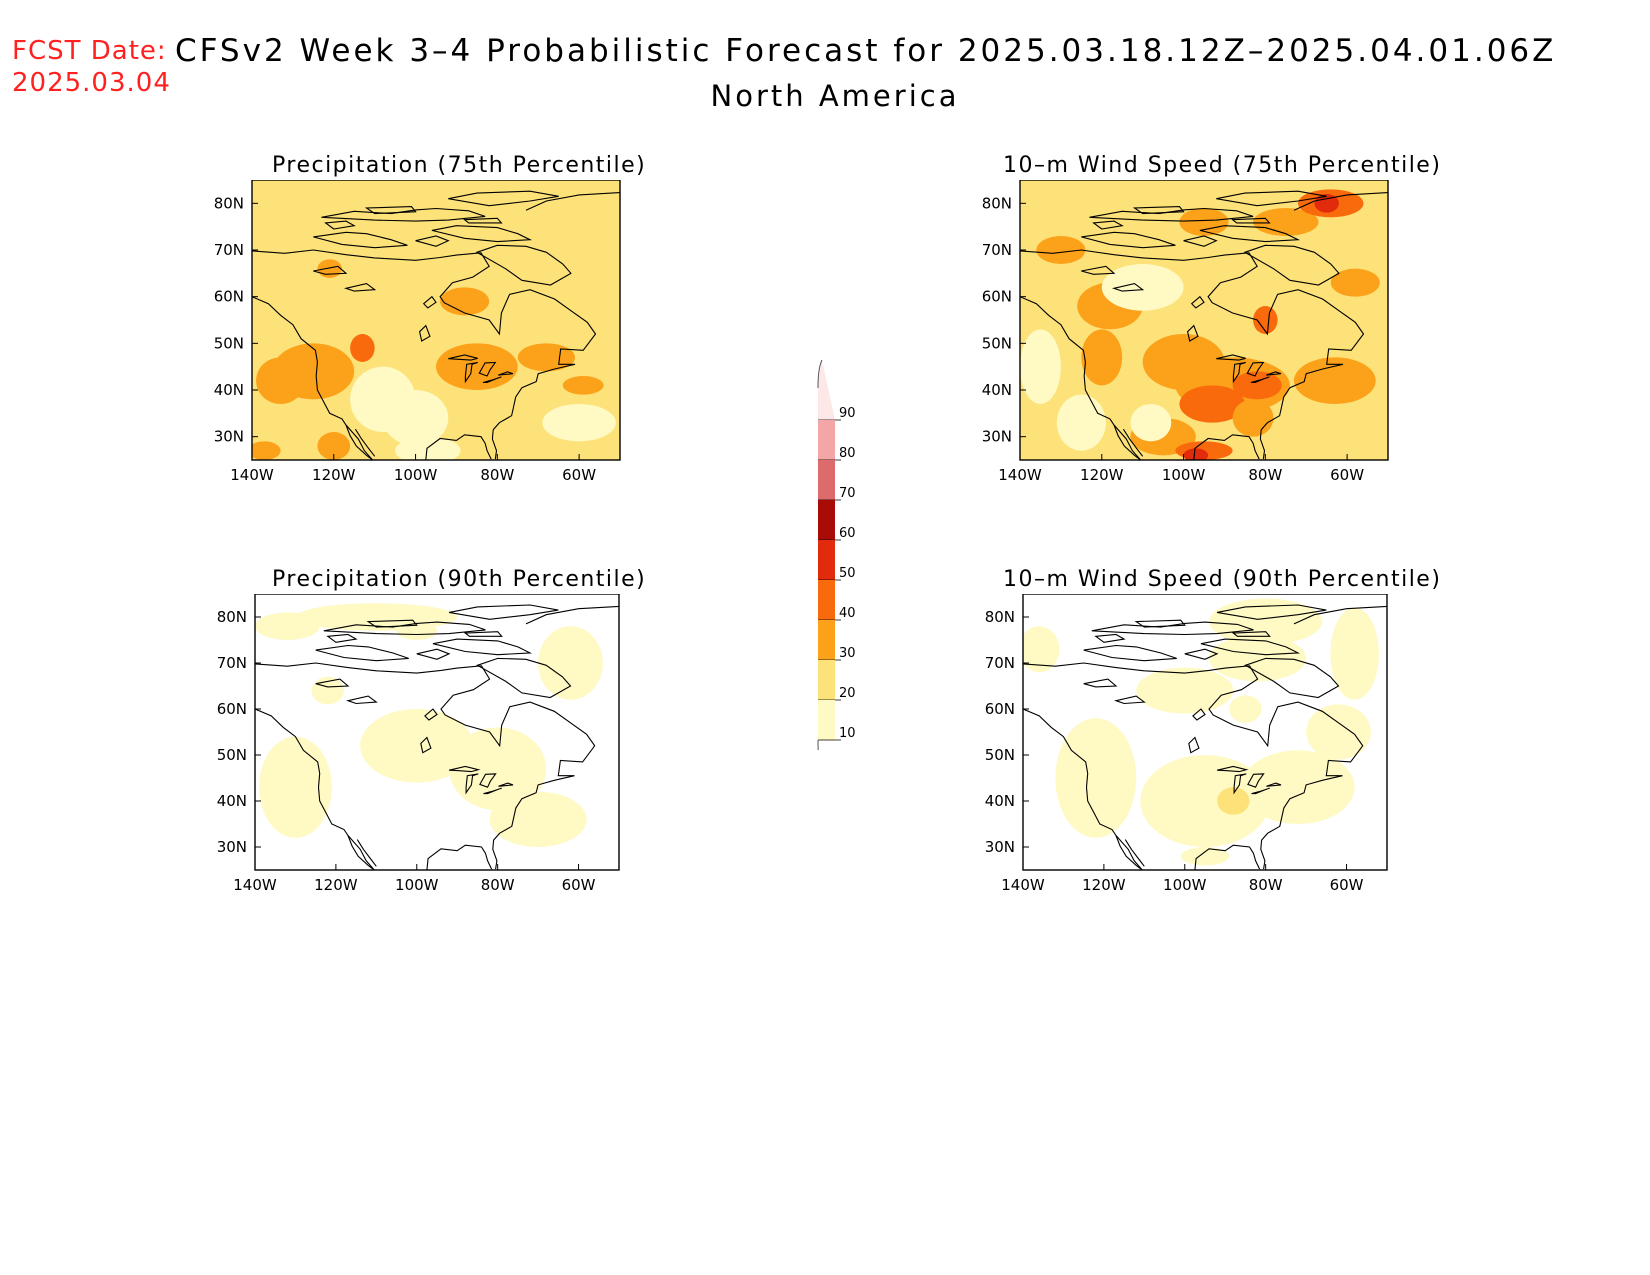  Describe the element at coordinates (91, 83) in the screenshot. I see `forecast-date-value: 2025.03.04` at that location.